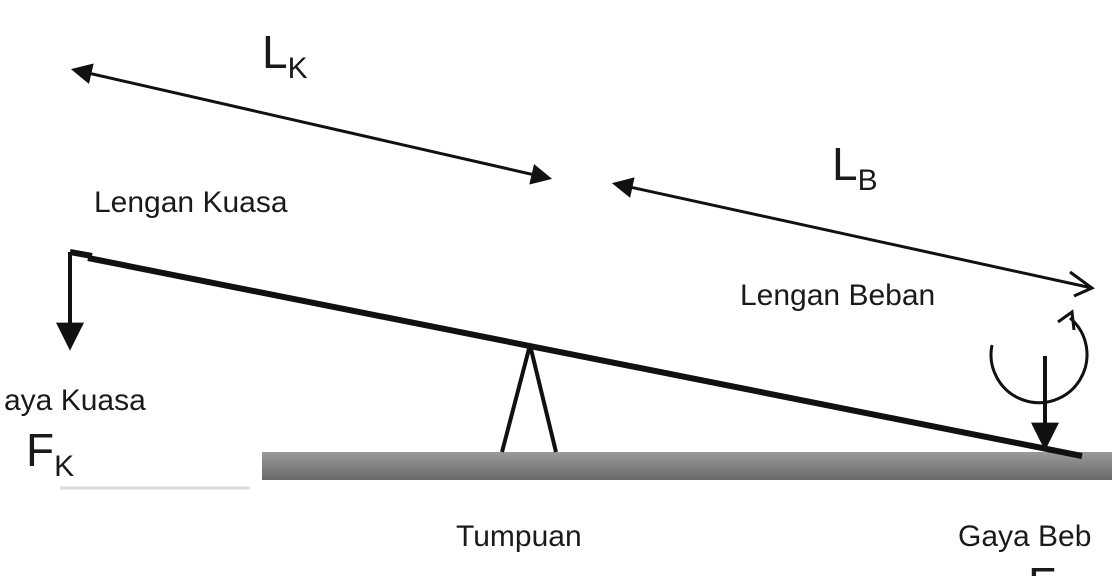 This screenshot has width=1116, height=576. I want to click on lever-end, so click(81, 254).